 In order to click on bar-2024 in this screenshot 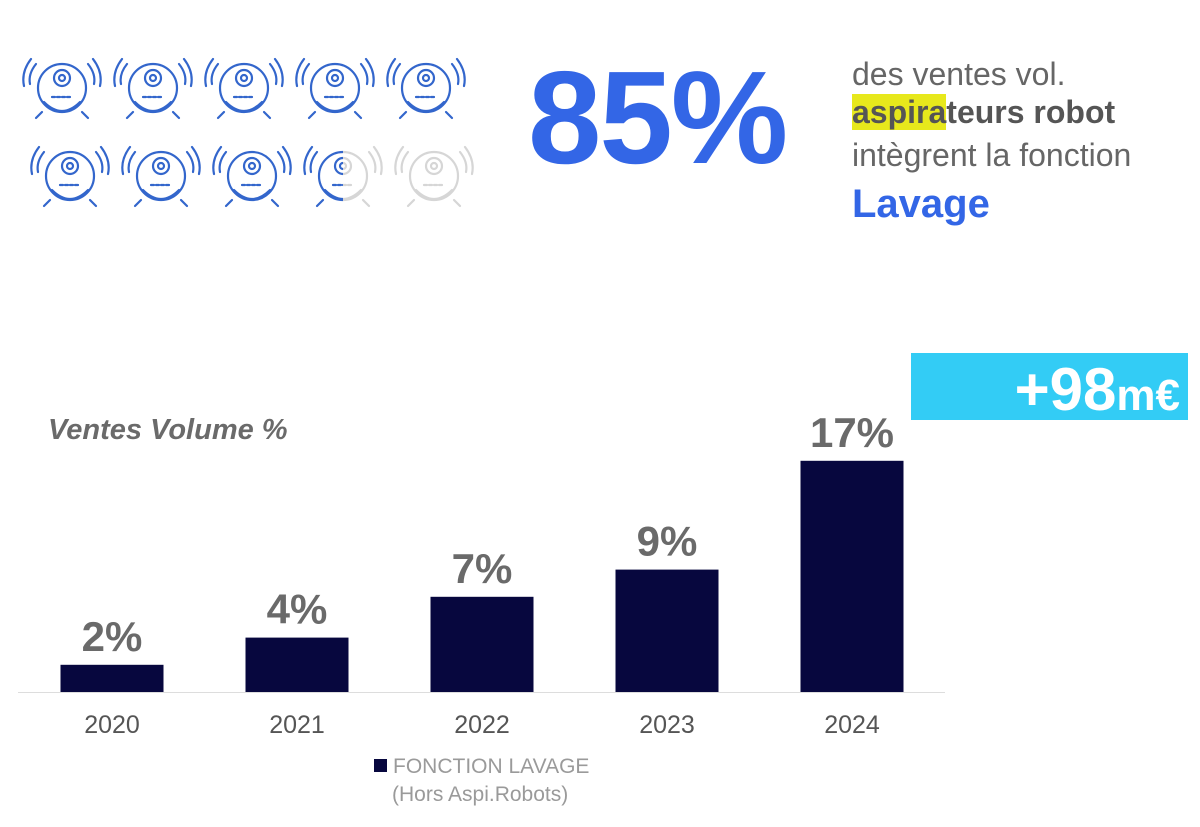, I will do `click(852, 576)`.